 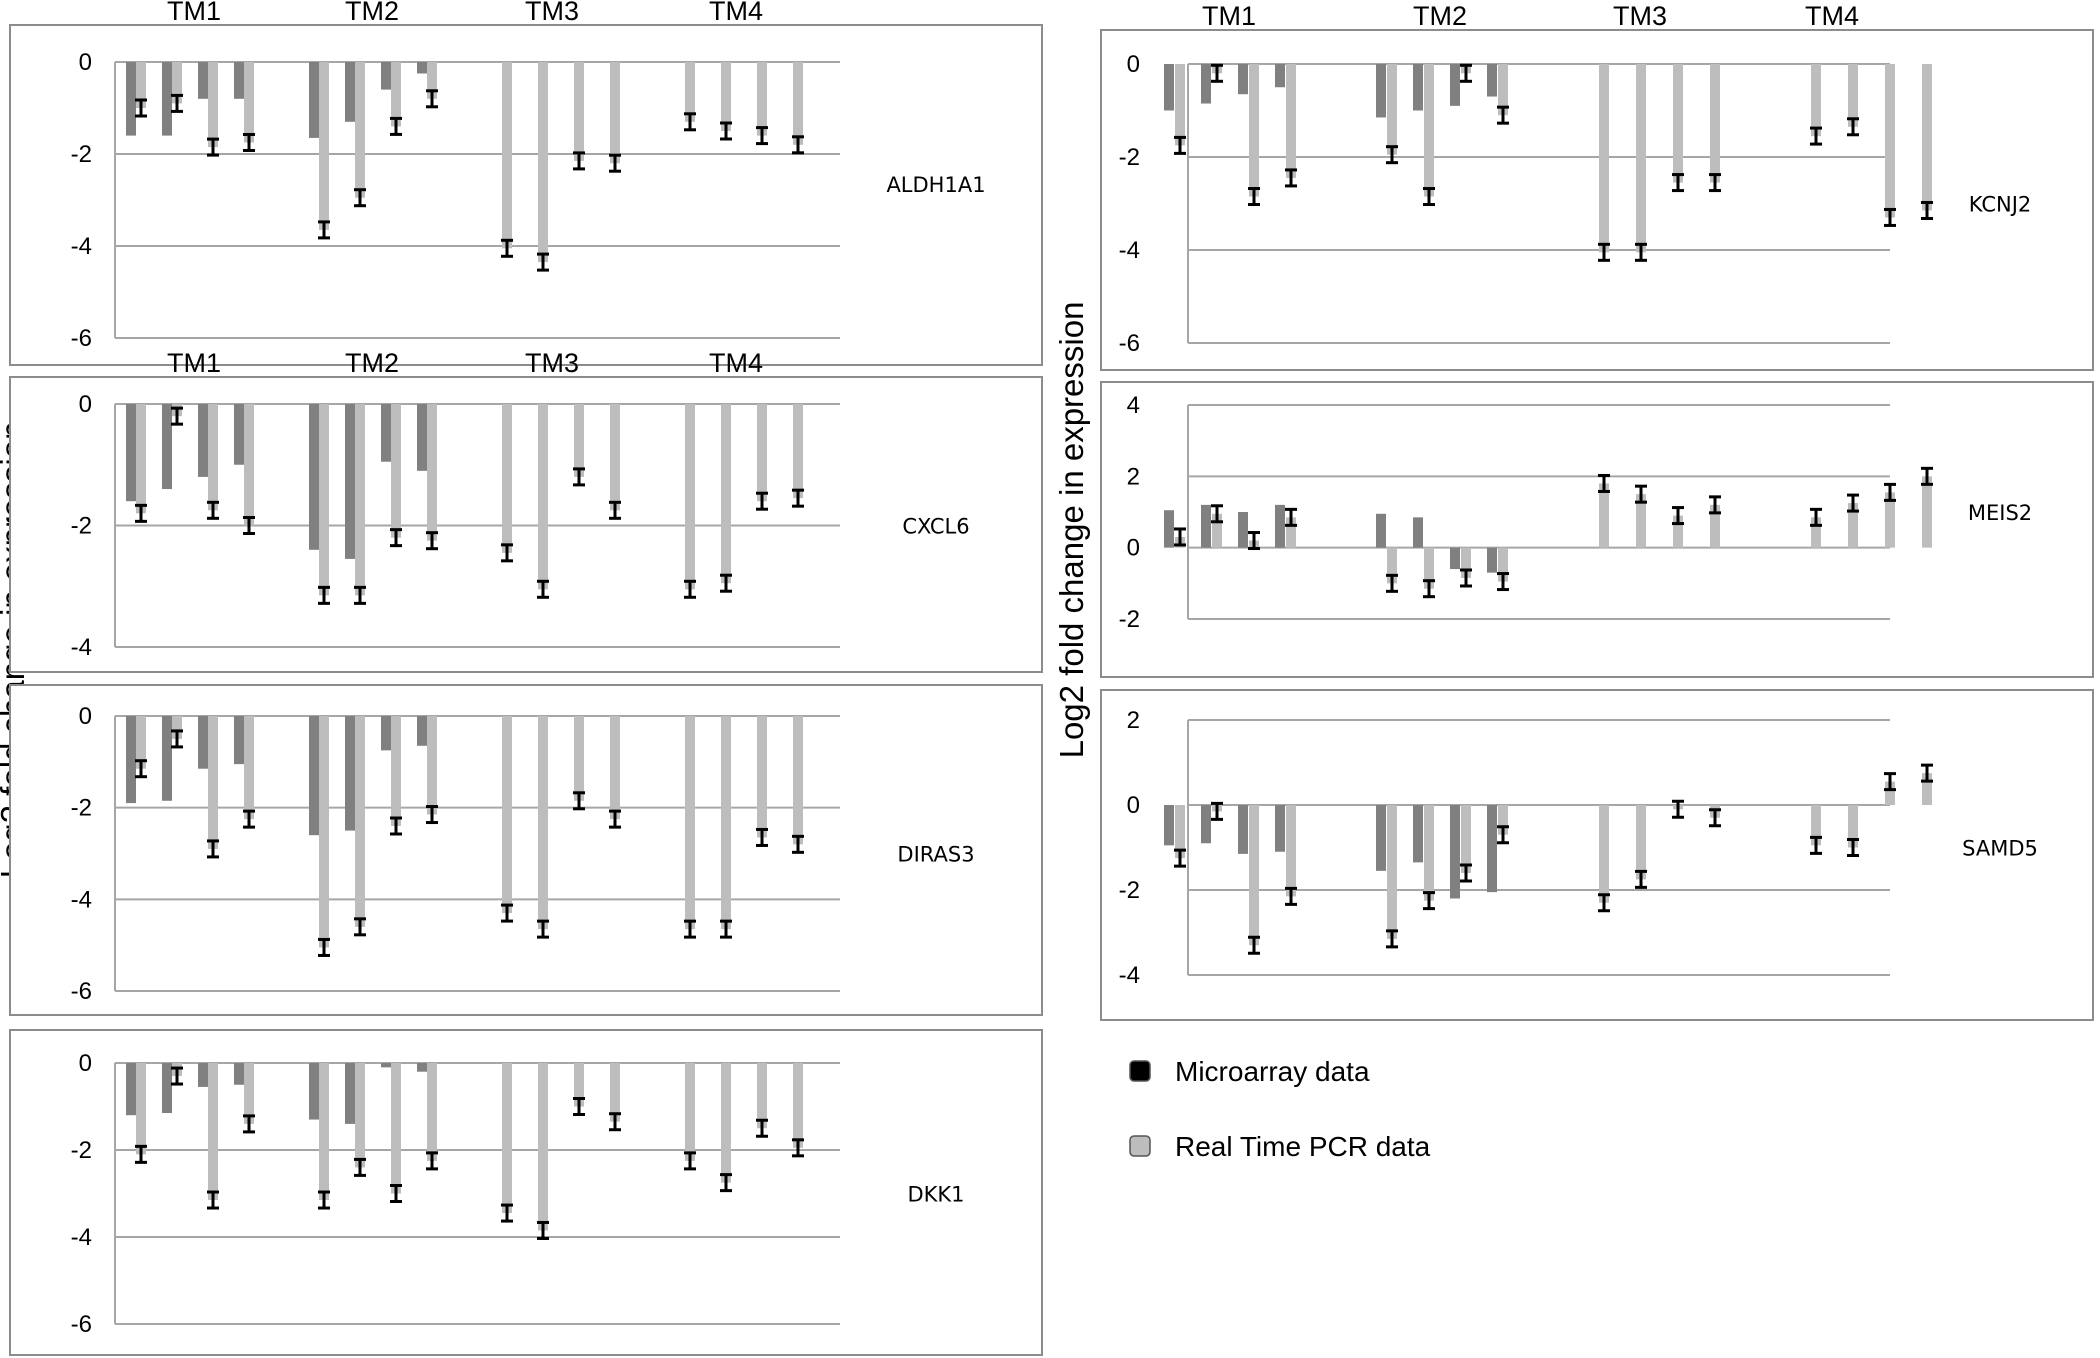 What do you see at coordinates (1303, 1146) in the screenshot?
I see `legend-label: Real Time PCR data` at bounding box center [1303, 1146].